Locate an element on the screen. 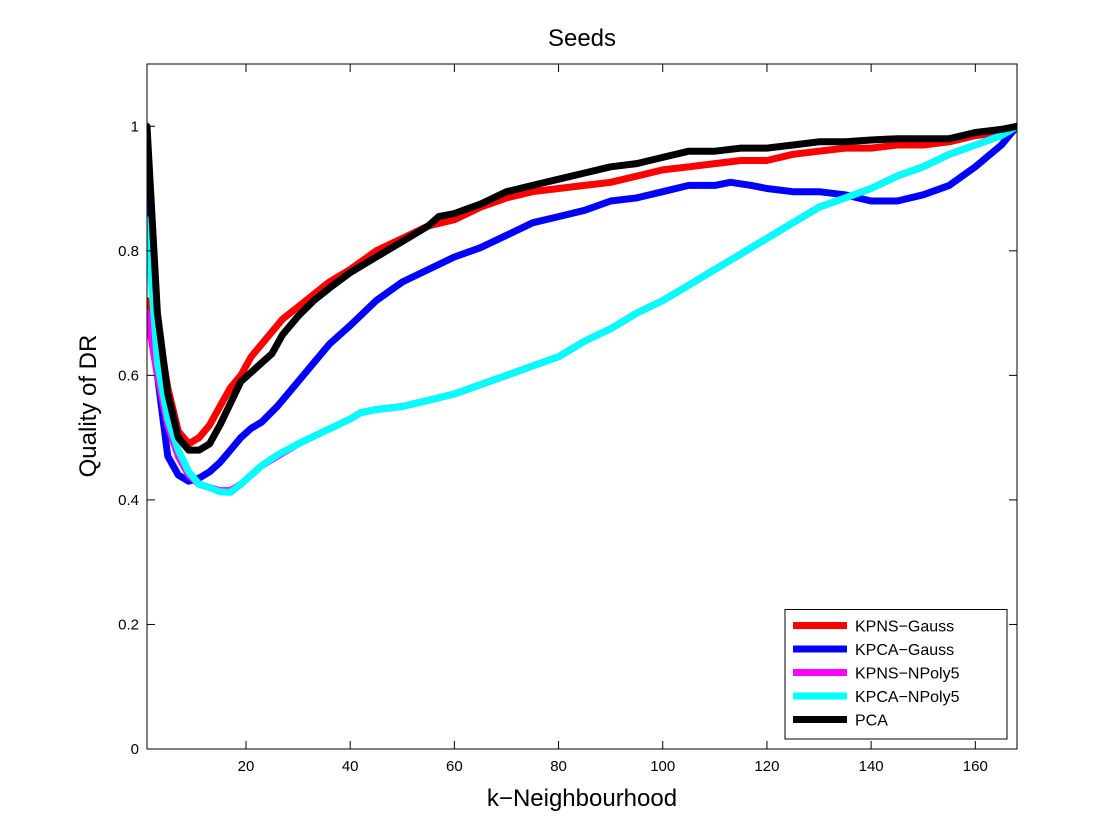 Image resolution: width=1120 pixels, height=840 pixels. legend-label: KPCA−NPoly5 is located at coordinates (907, 697).